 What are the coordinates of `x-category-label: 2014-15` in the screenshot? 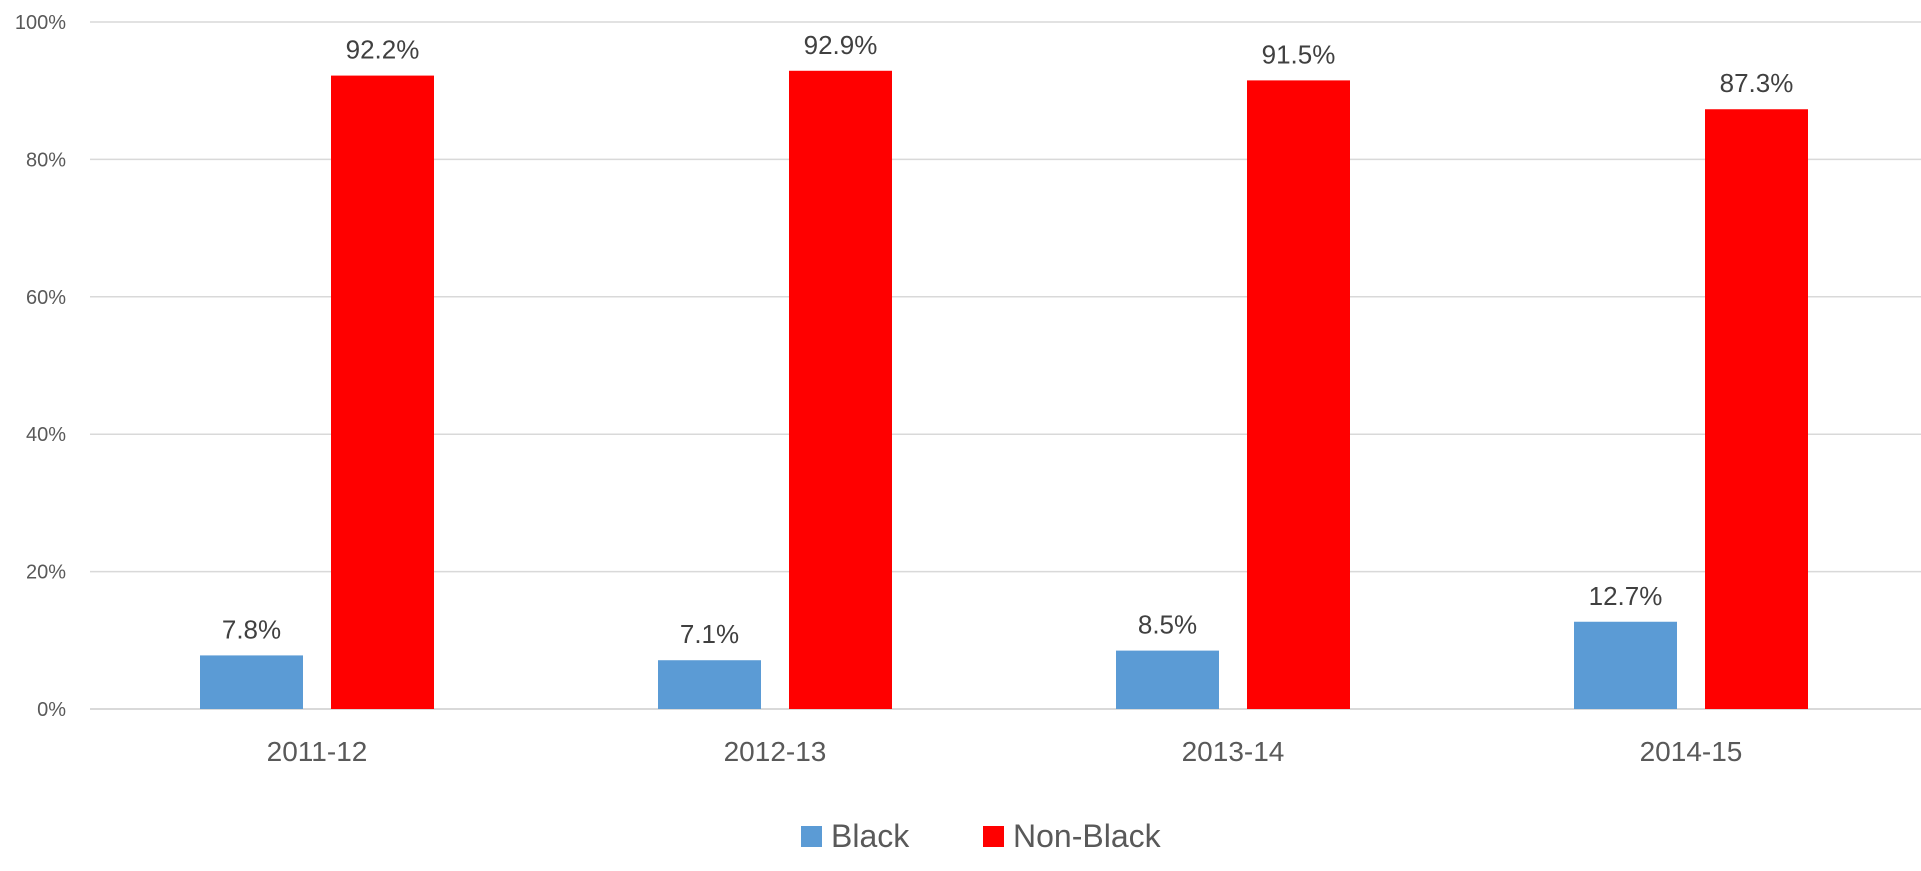 It's located at (1691, 751).